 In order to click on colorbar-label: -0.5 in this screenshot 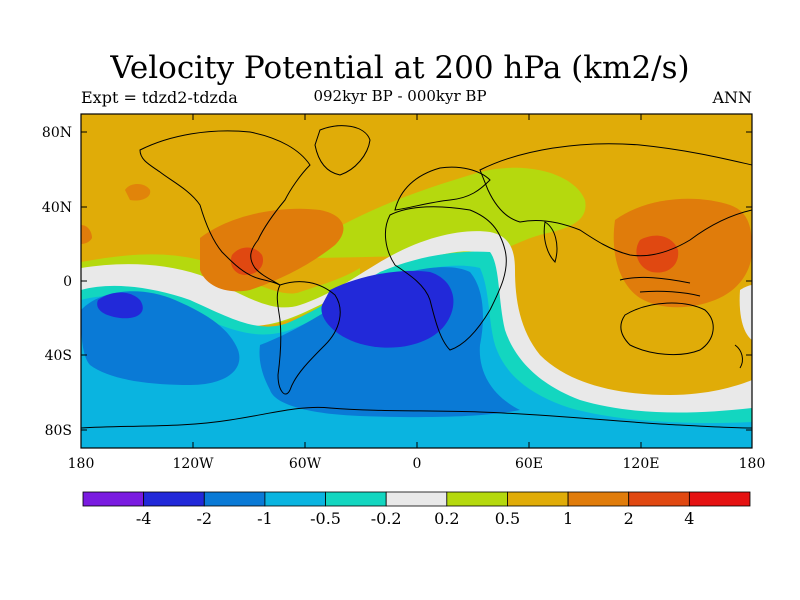, I will do `click(325, 518)`.